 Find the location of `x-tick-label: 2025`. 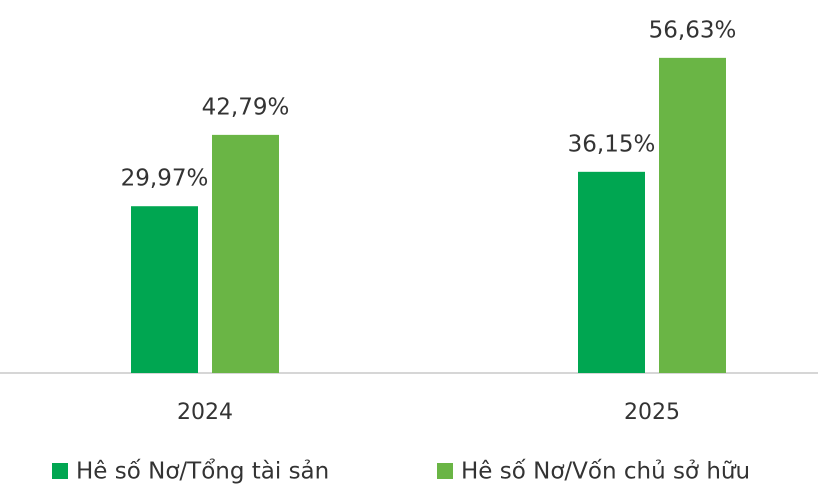

x-tick-label: 2025 is located at coordinates (652, 412).